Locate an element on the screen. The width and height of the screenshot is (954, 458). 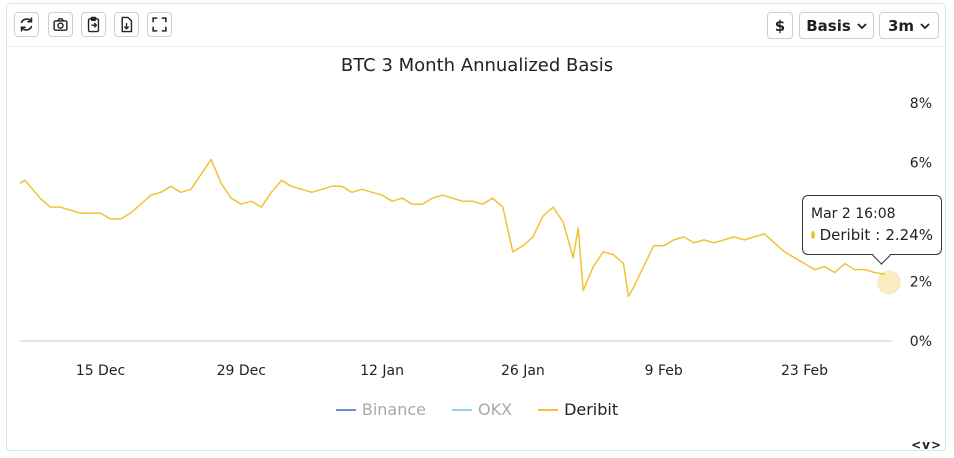
tooltip-series-dot is located at coordinates (813, 235).